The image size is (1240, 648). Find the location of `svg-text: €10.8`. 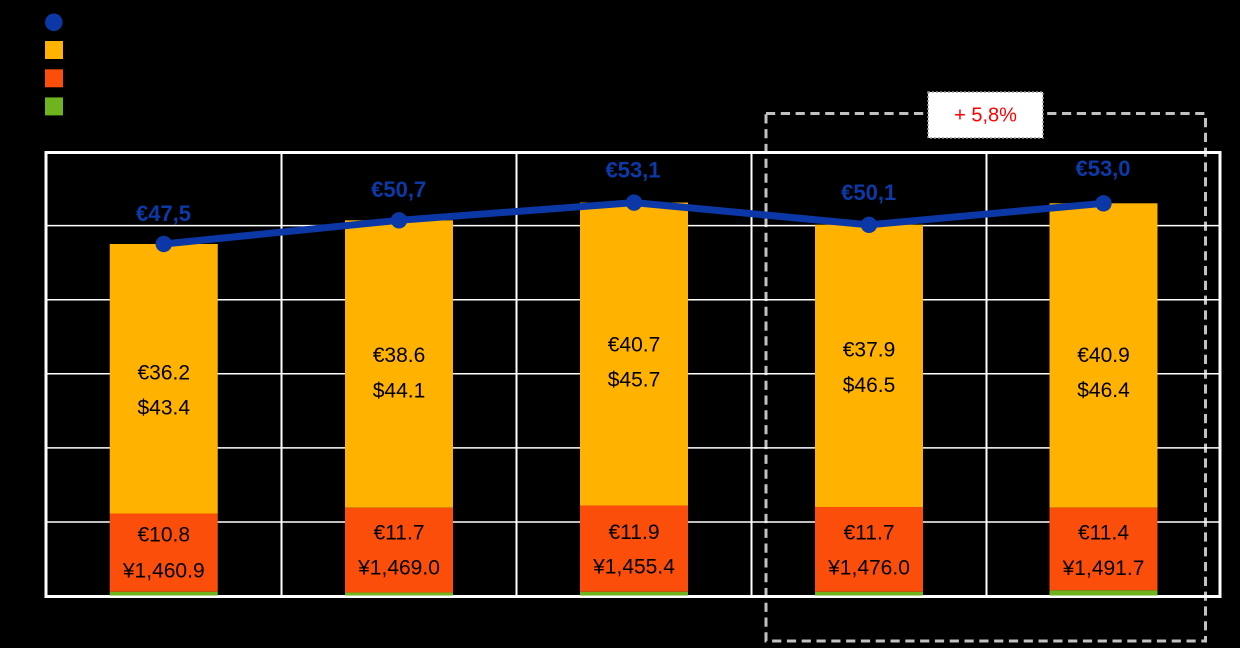

svg-text: €10.8 is located at coordinates (163, 535).